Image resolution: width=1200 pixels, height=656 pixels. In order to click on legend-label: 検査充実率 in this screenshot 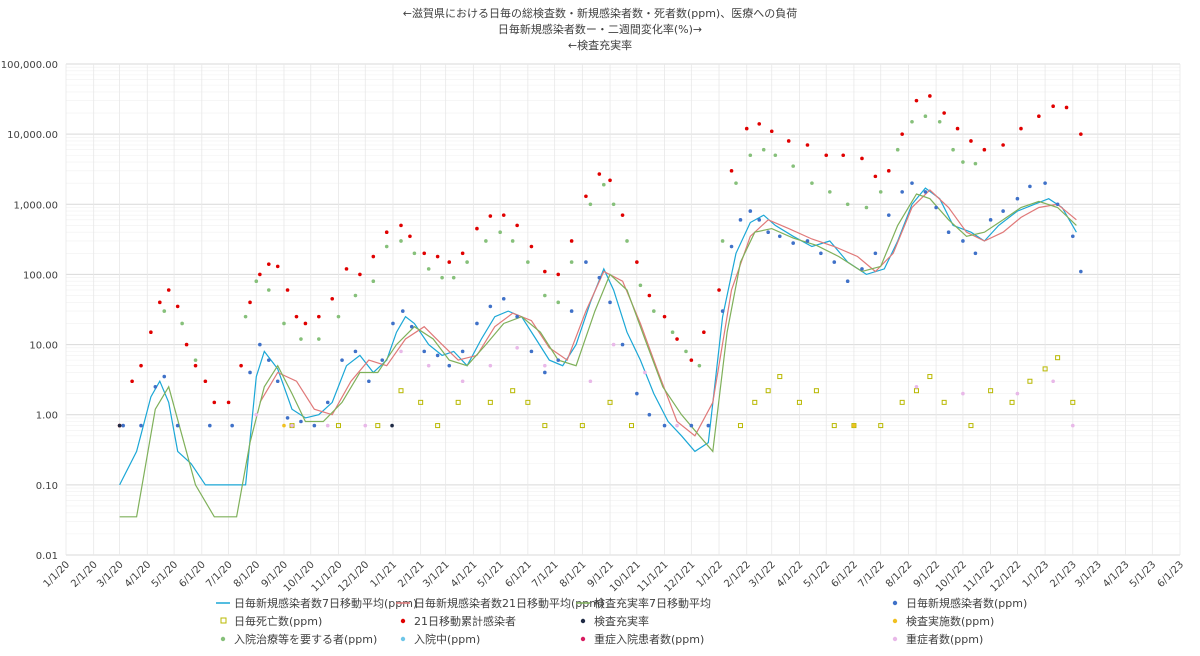, I will do `click(621, 621)`.